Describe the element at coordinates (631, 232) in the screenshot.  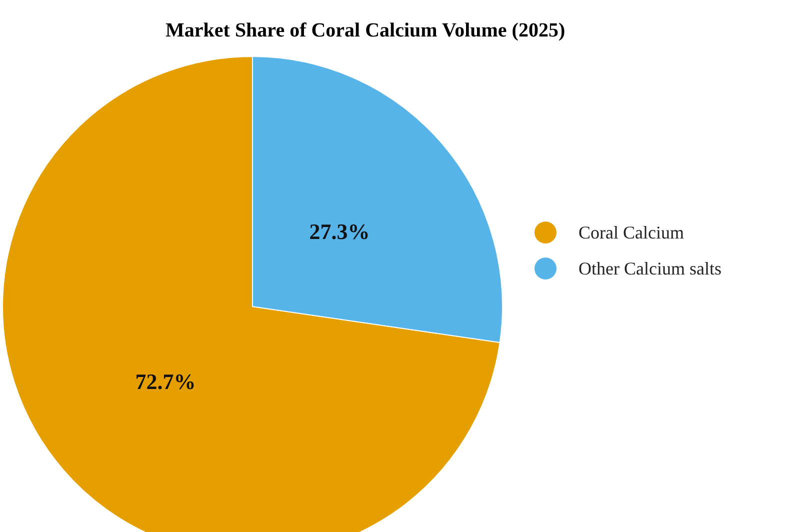
I see `legend-label: Coral Calcium` at that location.